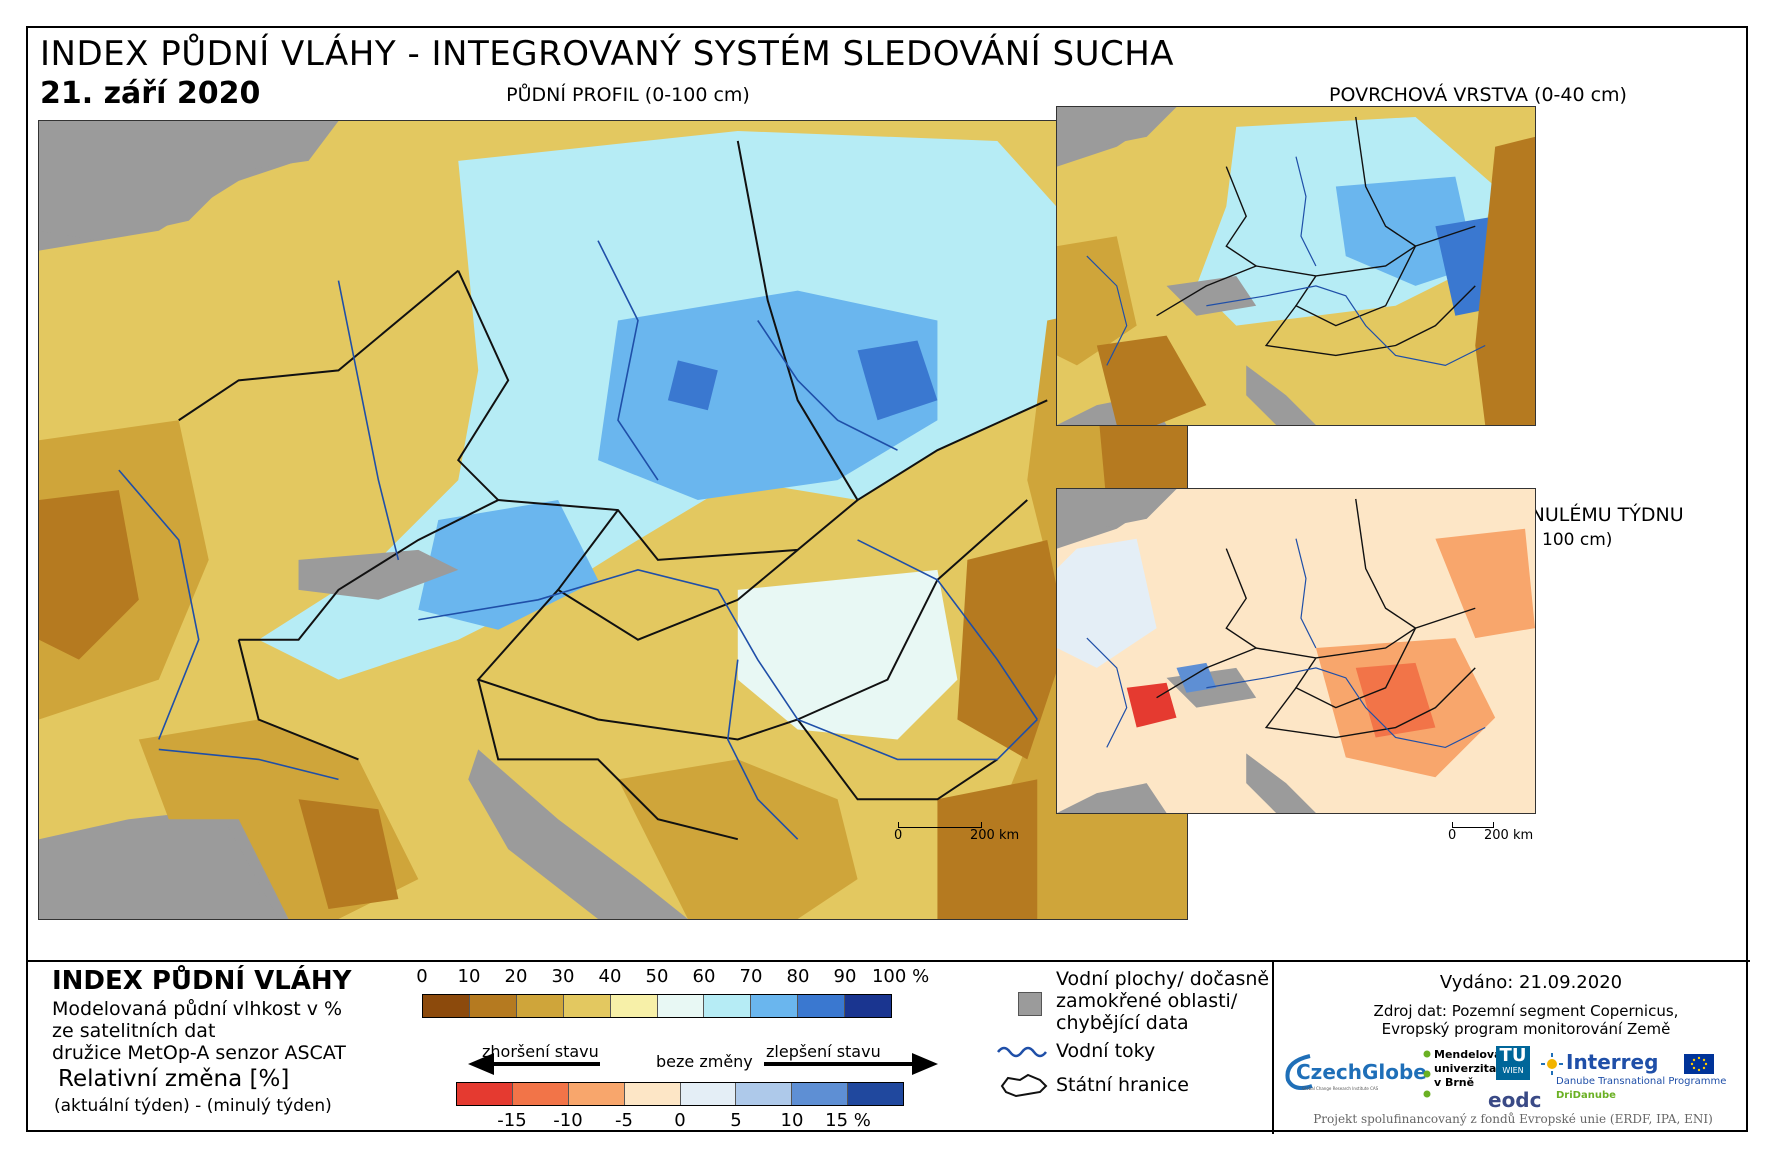 The width and height of the screenshot is (1772, 1156). What do you see at coordinates (1552, 1064) in the screenshot?
I see `interreg-sun-icon` at bounding box center [1552, 1064].